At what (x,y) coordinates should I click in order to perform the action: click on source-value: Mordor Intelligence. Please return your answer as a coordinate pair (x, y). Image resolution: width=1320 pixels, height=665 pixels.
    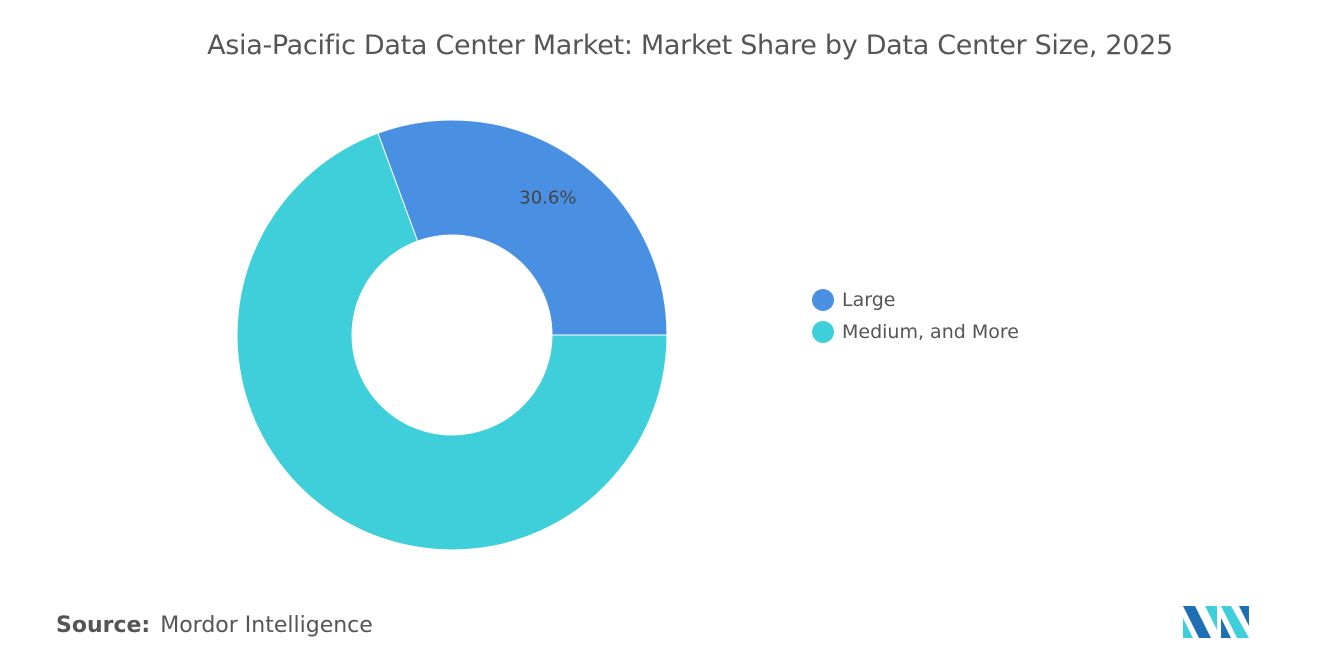
    Looking at the image, I should click on (266, 625).